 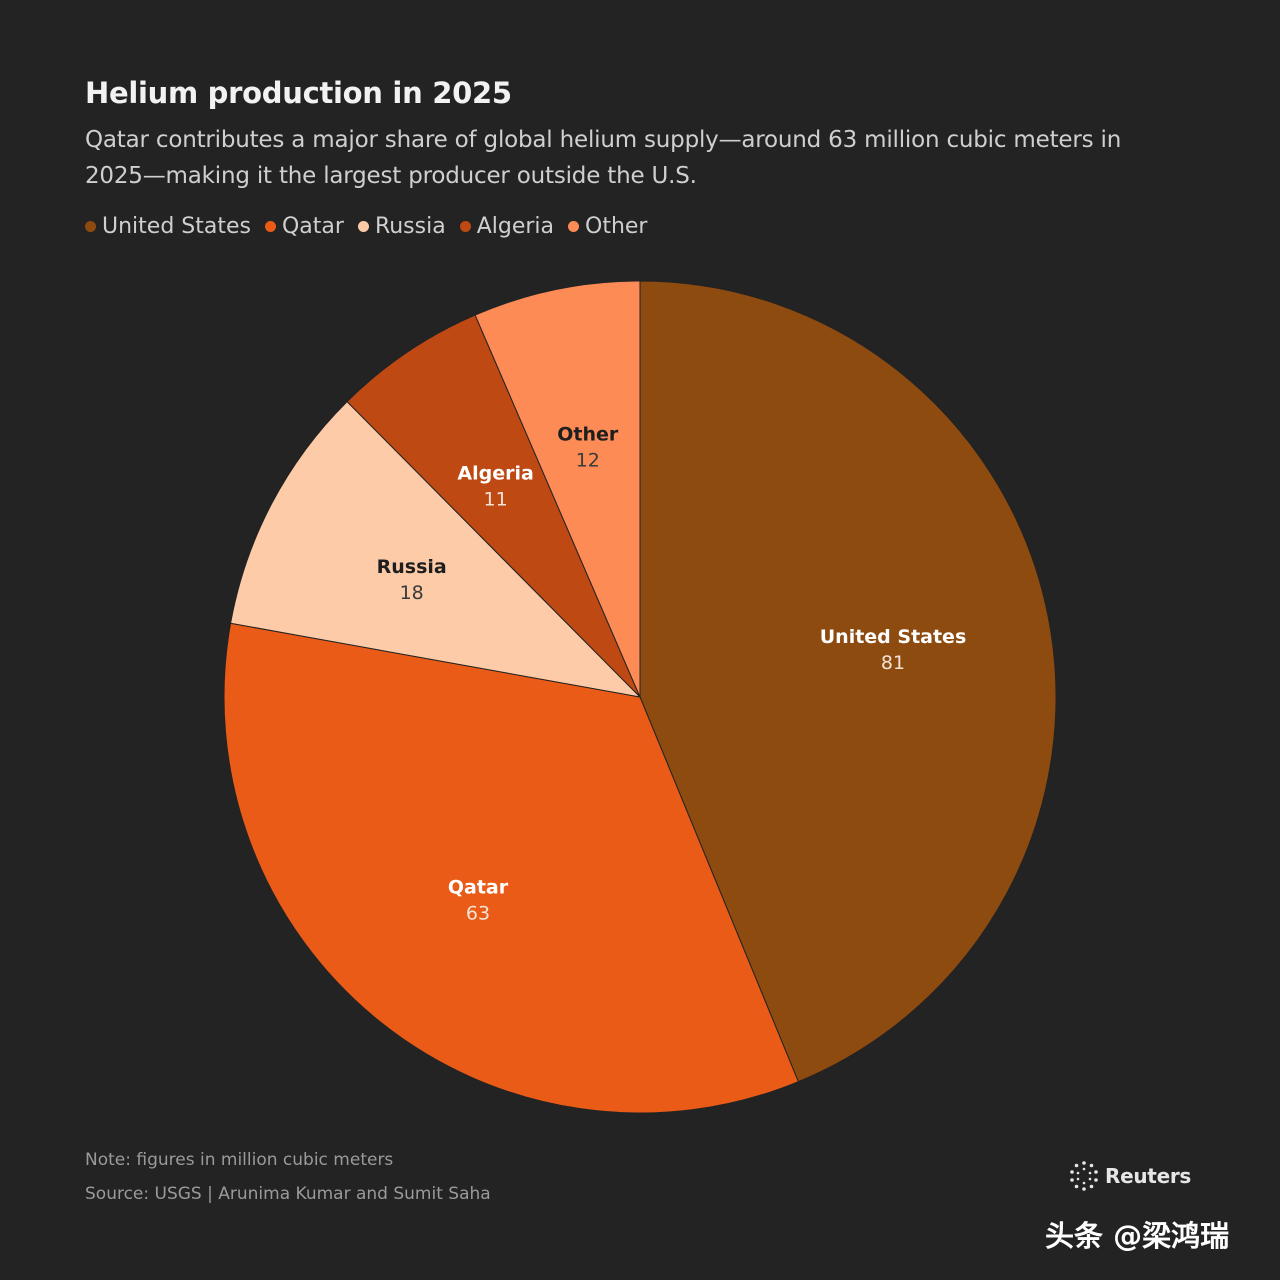 What do you see at coordinates (496, 499) in the screenshot?
I see `slice-value: 11` at bounding box center [496, 499].